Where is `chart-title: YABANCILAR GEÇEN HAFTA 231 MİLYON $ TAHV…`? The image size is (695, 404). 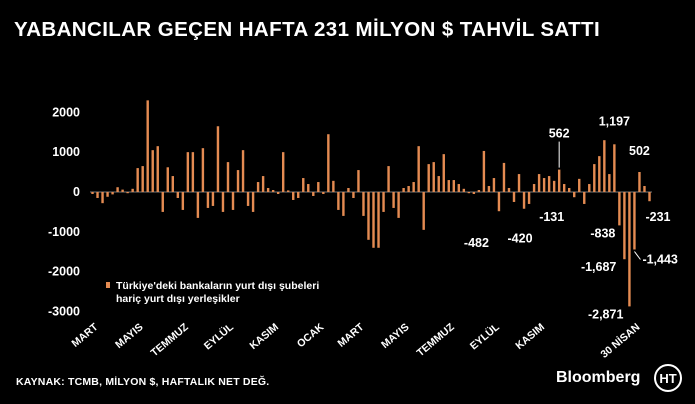
chart-title: YABANCILAR GEÇEN HAFTA 231 MİLYON $ TAHV… is located at coordinates (307, 29).